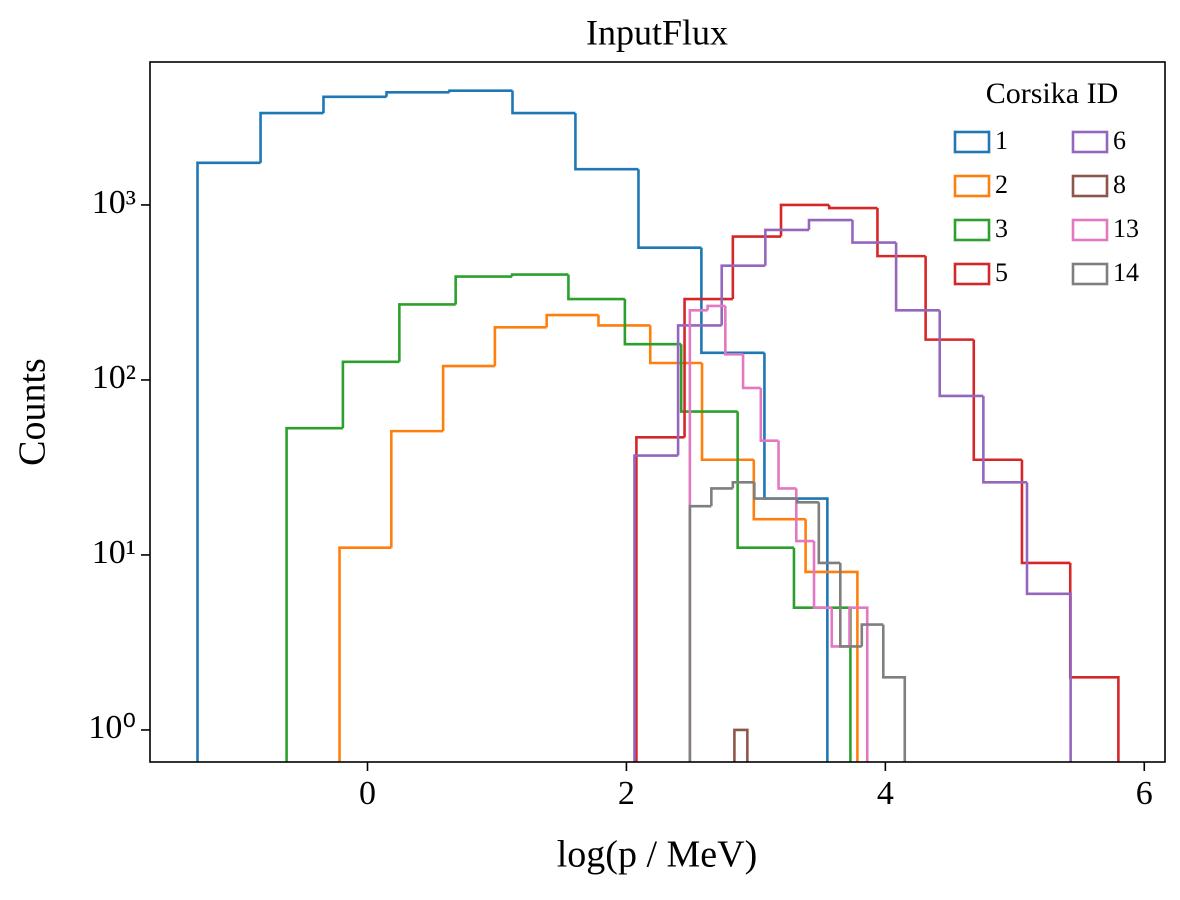 The width and height of the screenshot is (1180, 900). What do you see at coordinates (1001, 140) in the screenshot?
I see `legend-label: 1` at bounding box center [1001, 140].